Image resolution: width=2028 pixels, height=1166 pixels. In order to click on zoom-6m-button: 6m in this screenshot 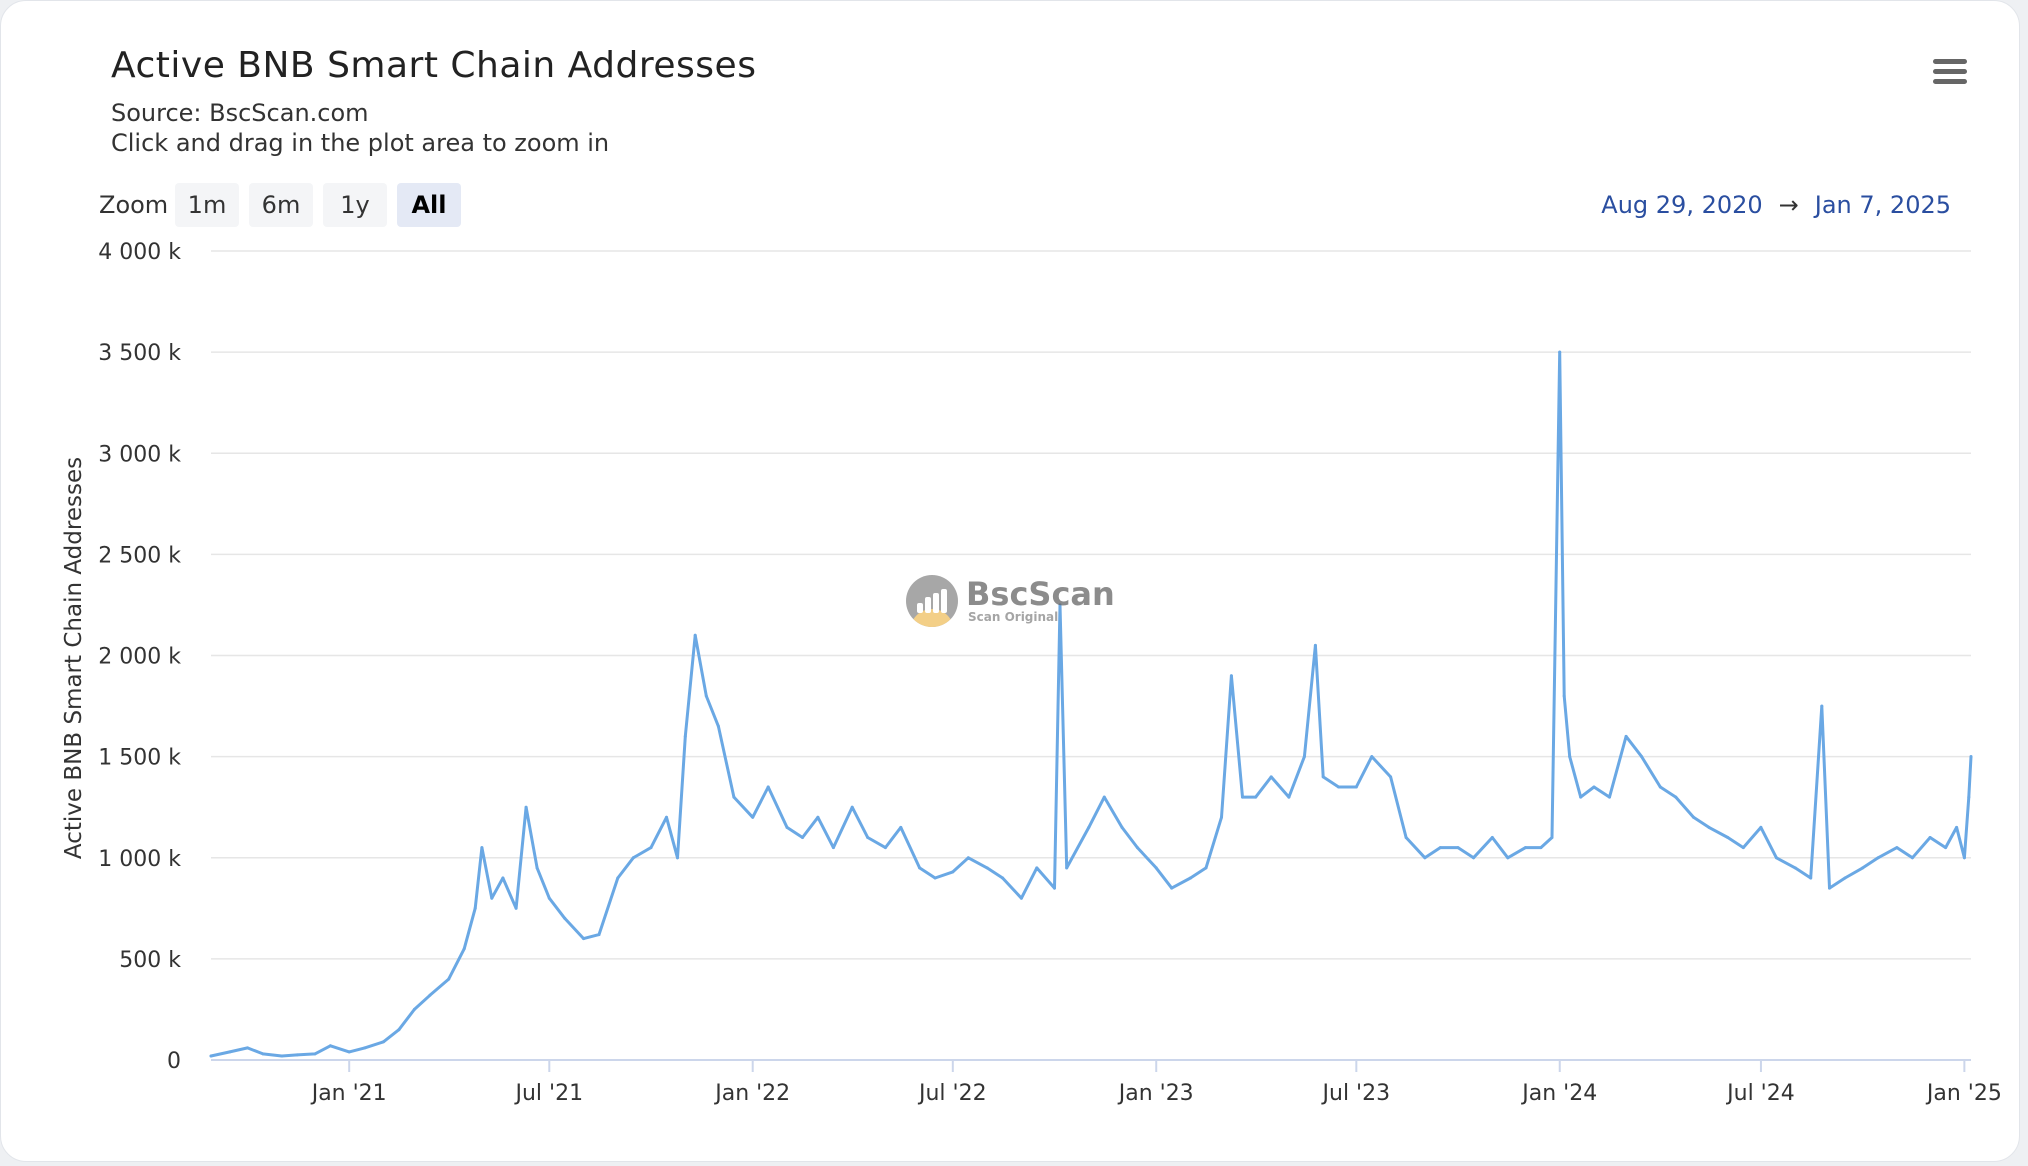, I will do `click(281, 205)`.